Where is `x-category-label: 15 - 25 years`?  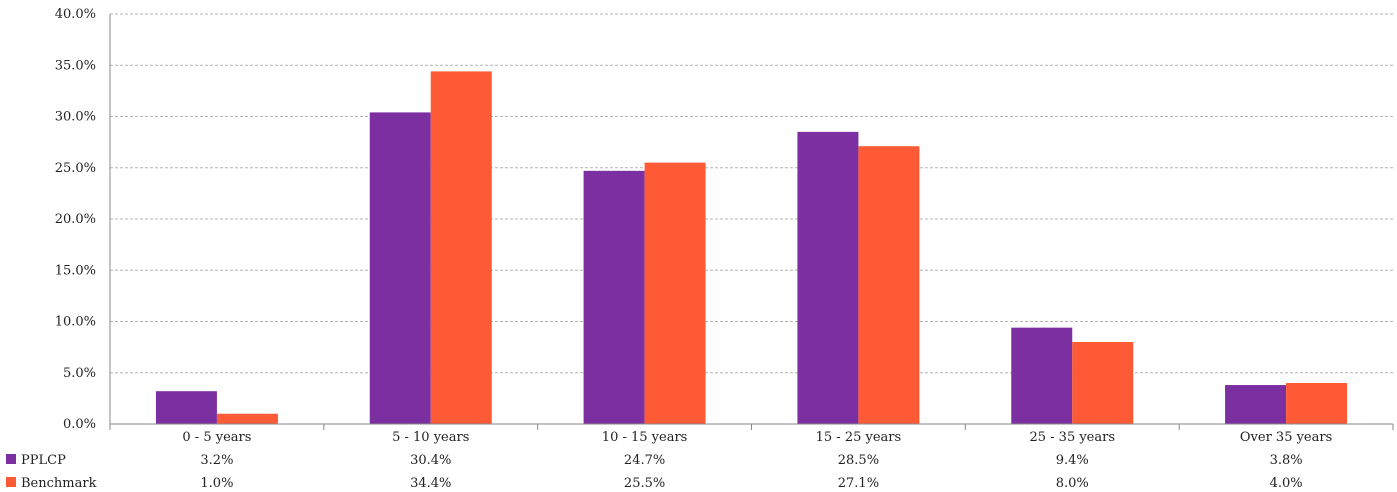
x-category-label: 15 - 25 years is located at coordinates (859, 437).